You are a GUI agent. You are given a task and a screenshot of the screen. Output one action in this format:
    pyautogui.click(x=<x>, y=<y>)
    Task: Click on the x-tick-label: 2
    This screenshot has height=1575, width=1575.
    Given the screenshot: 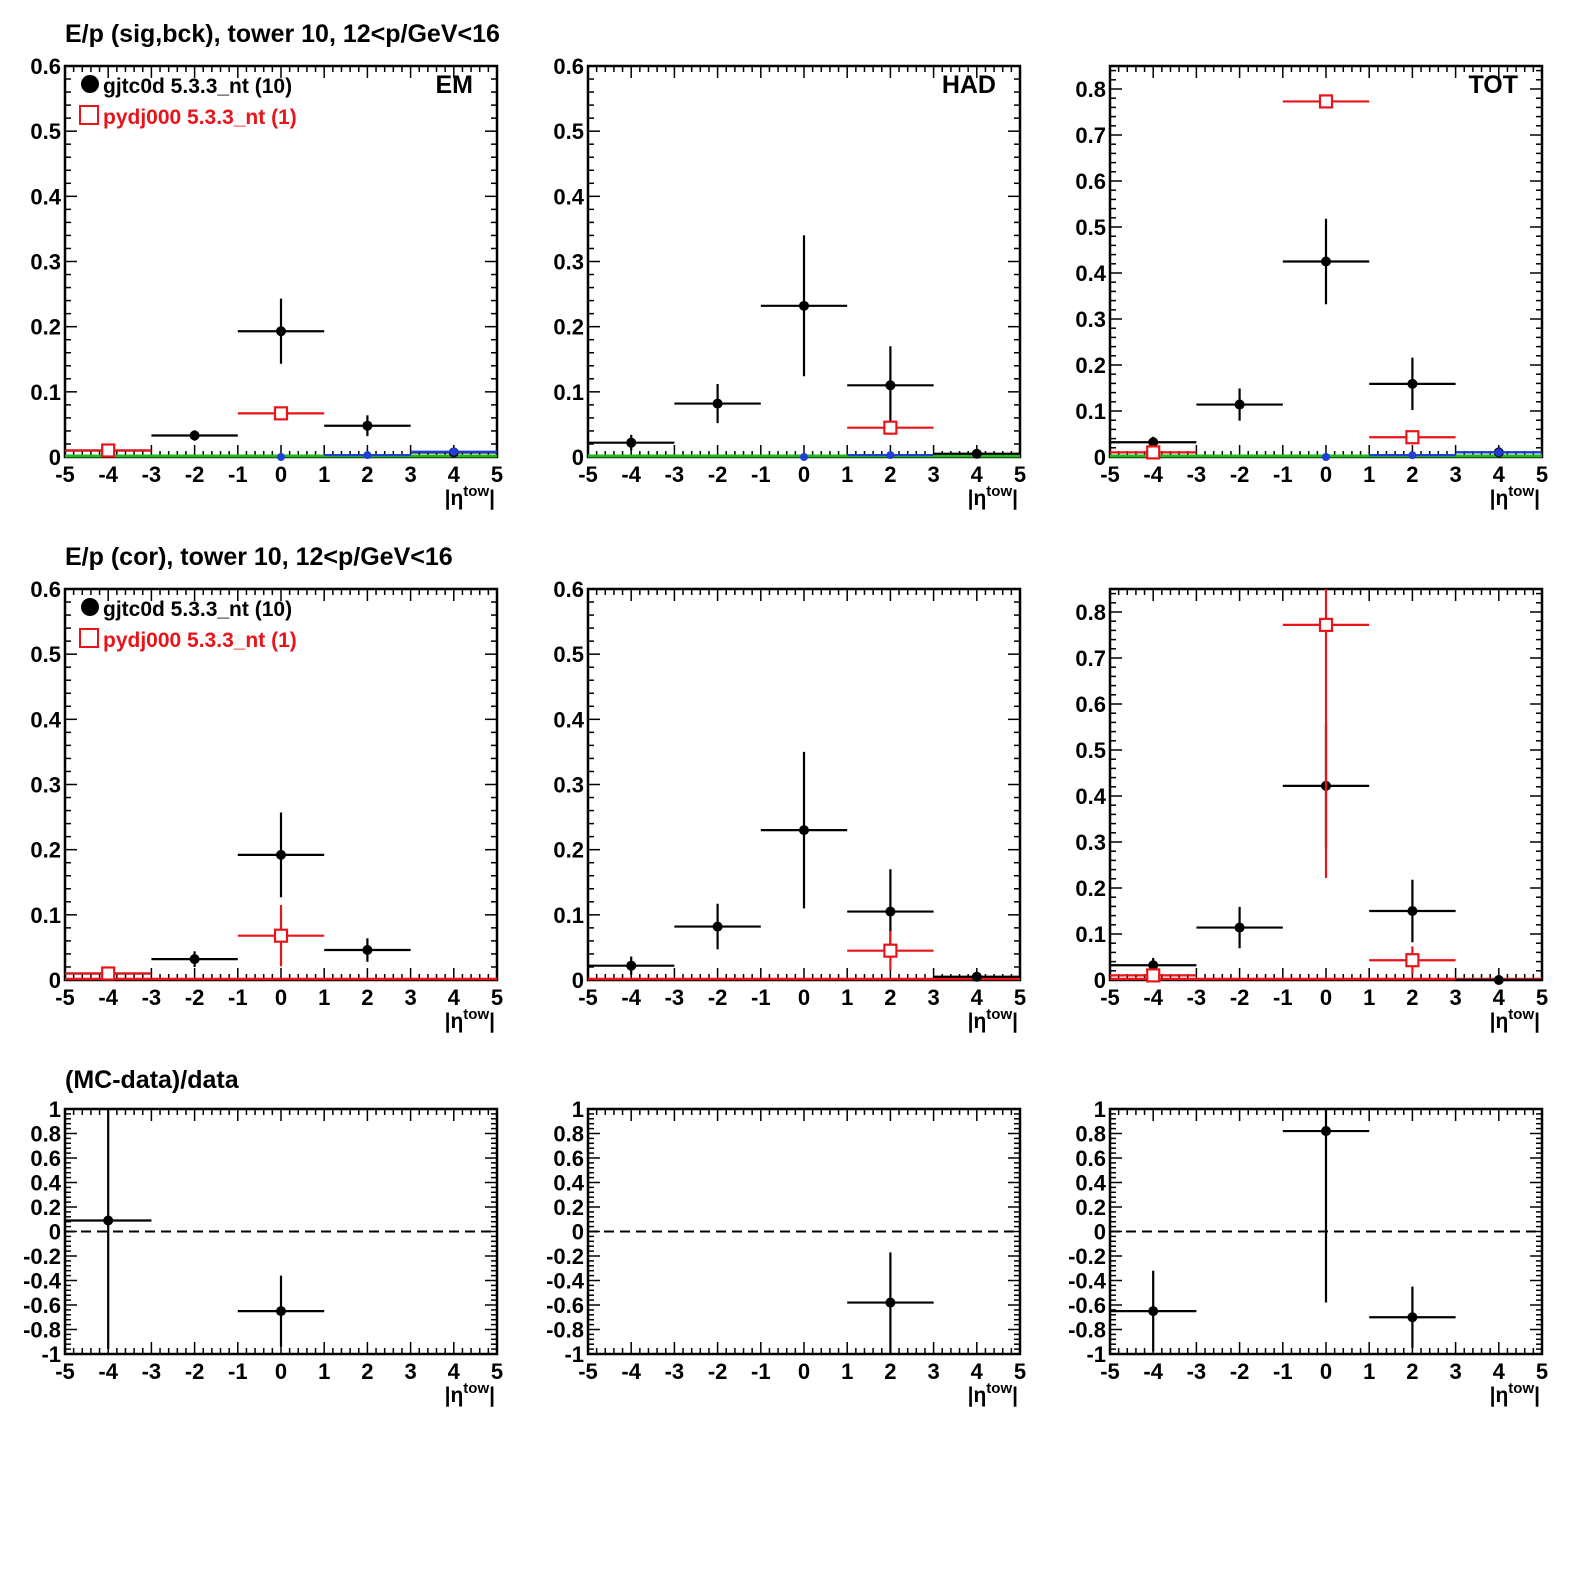 What is the action you would take?
    pyautogui.click(x=367, y=1371)
    